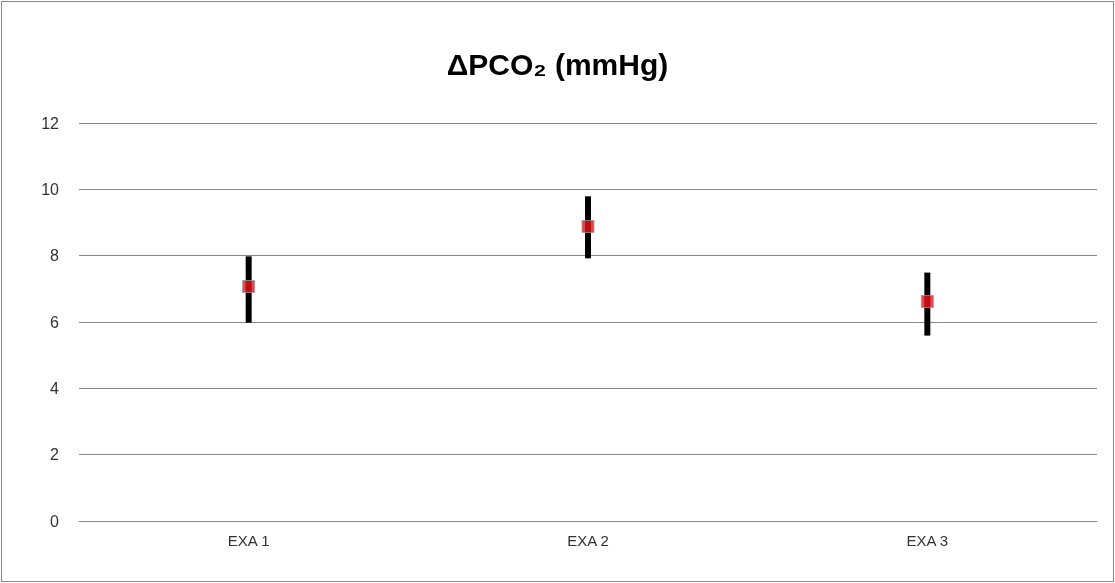 This screenshot has width=1115, height=583. Describe the element at coordinates (55, 388) in the screenshot. I see `y-tick-label: 4` at that location.